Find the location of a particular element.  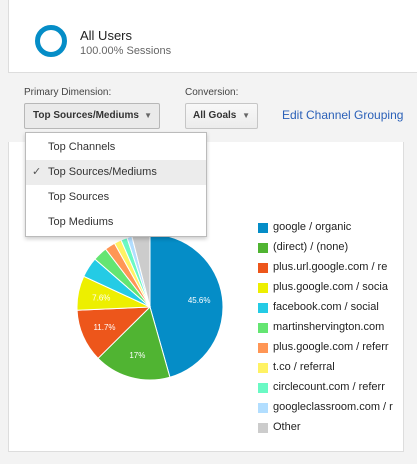

checkmark-icon: ✓ is located at coordinates (37, 172).